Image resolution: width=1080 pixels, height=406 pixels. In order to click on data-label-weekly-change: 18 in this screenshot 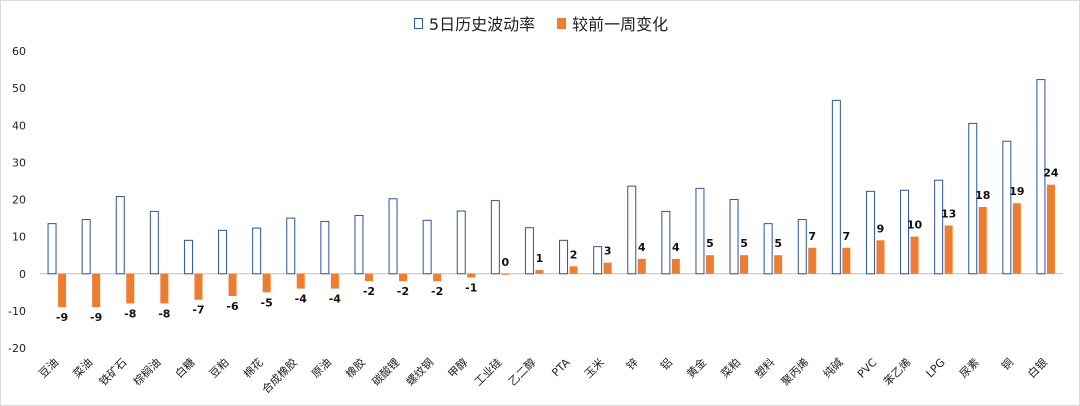, I will do `click(982, 195)`.